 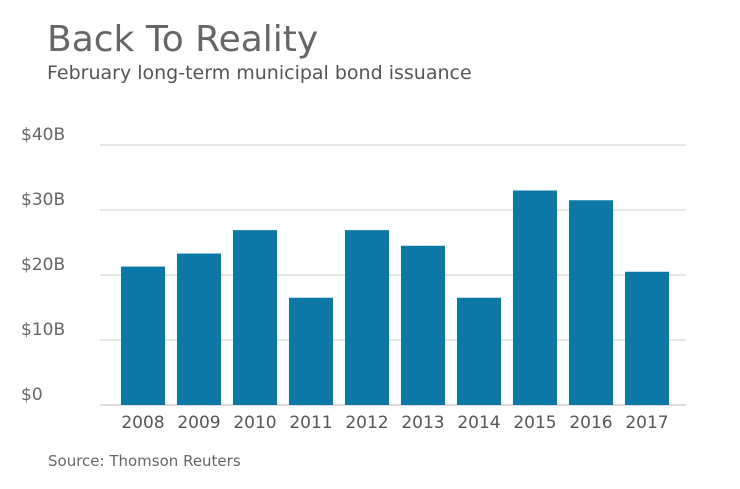 What do you see at coordinates (367, 317) in the screenshot?
I see `bar-2012` at bounding box center [367, 317].